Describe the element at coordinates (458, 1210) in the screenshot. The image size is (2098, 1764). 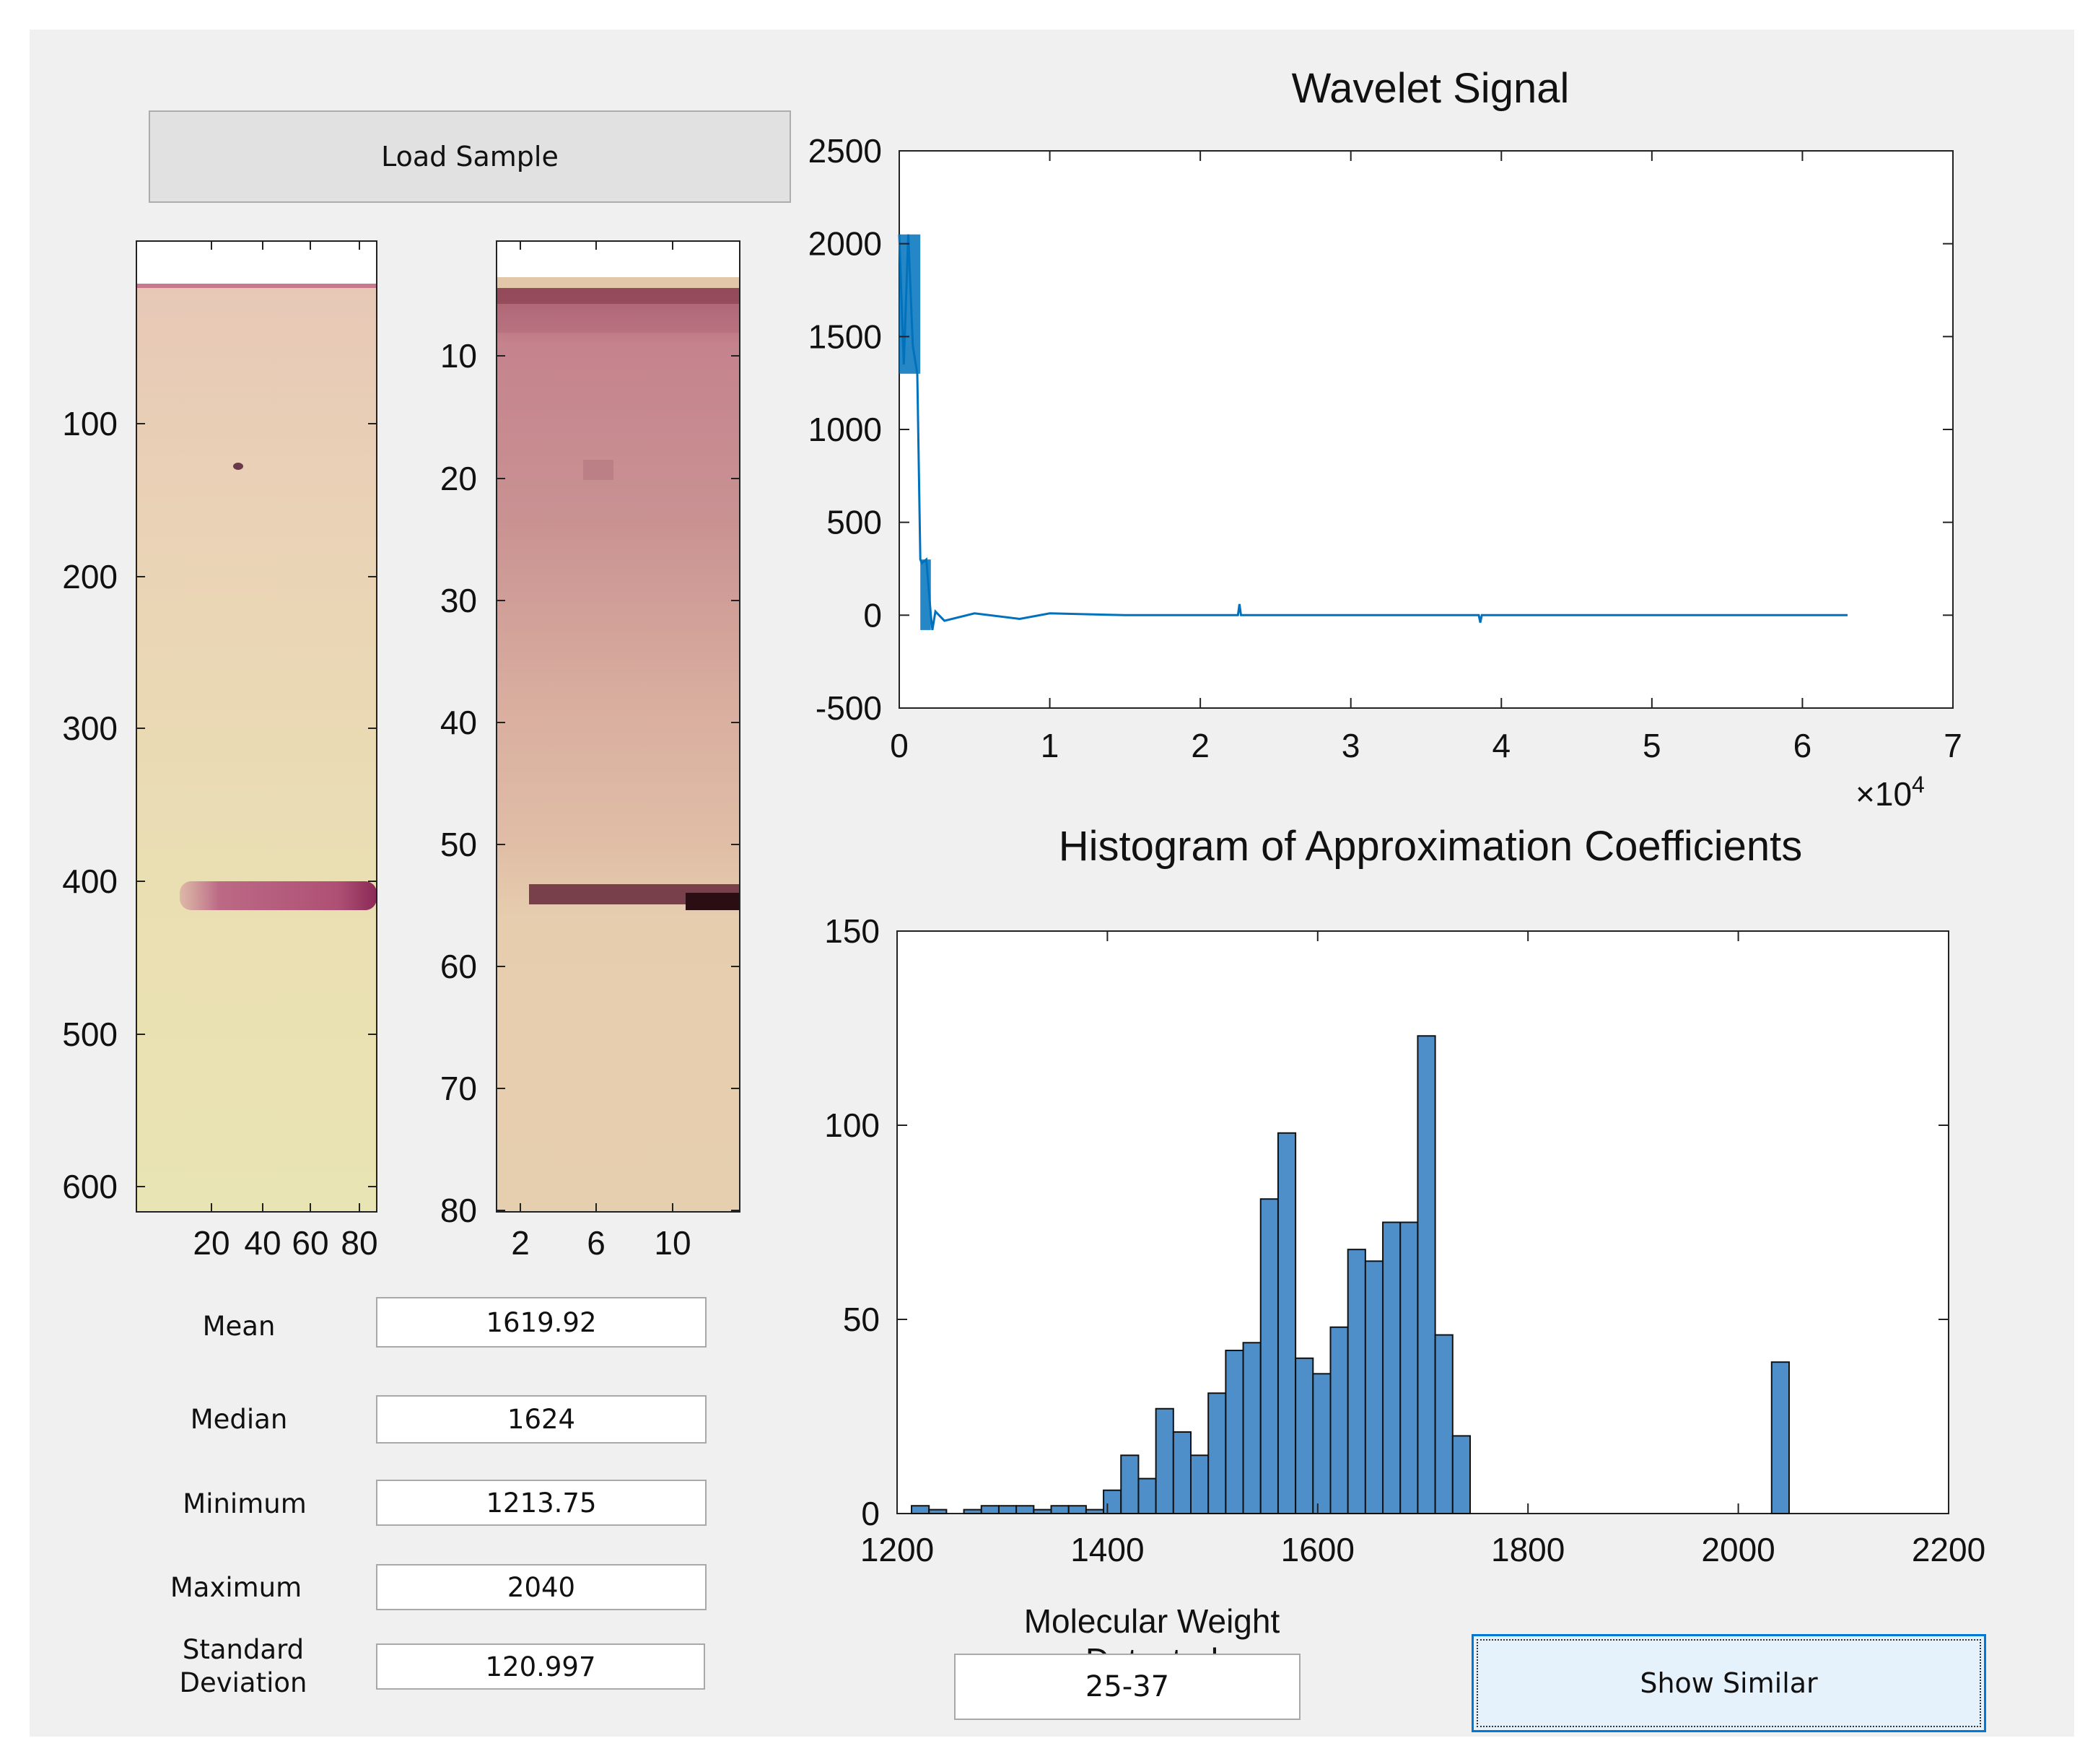
I see `y-tick-label: 80` at that location.